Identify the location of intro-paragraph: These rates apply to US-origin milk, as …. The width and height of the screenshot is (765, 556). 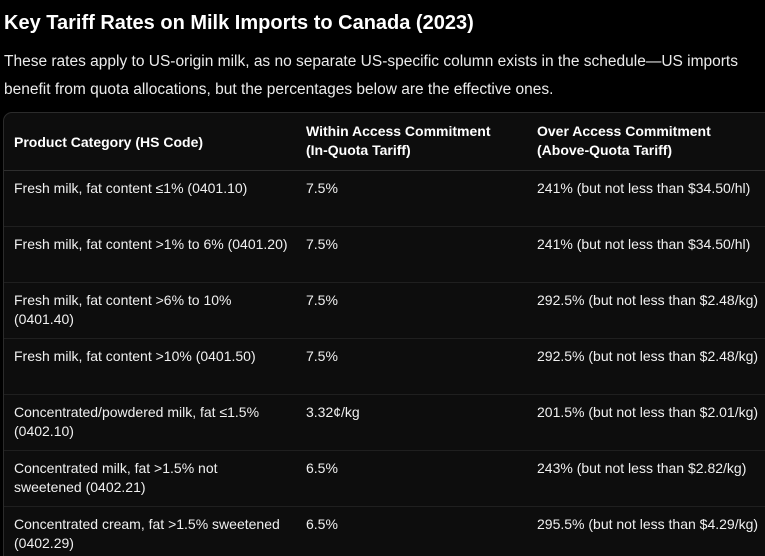
(371, 75).